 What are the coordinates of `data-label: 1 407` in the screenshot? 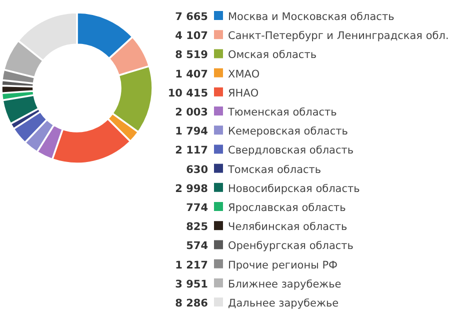 It's located at (191, 74).